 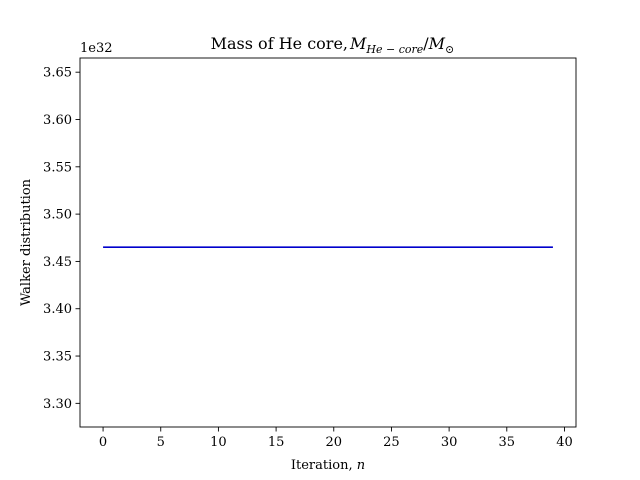 I want to click on title-plain: Mass of He core,, so click(x=279, y=43).